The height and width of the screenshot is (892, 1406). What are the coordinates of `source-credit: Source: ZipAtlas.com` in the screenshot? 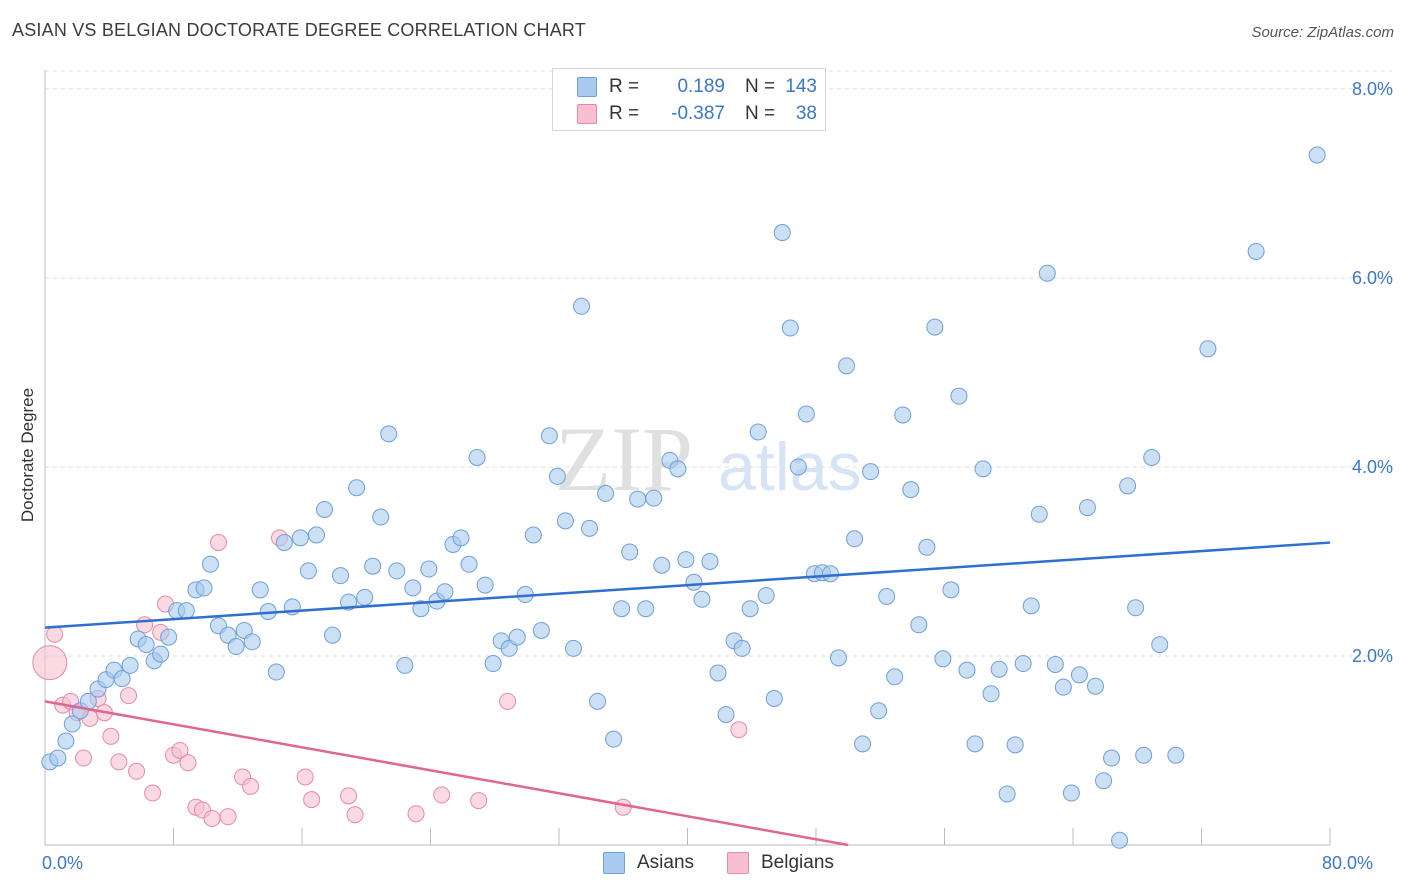 It's located at (1322, 32).